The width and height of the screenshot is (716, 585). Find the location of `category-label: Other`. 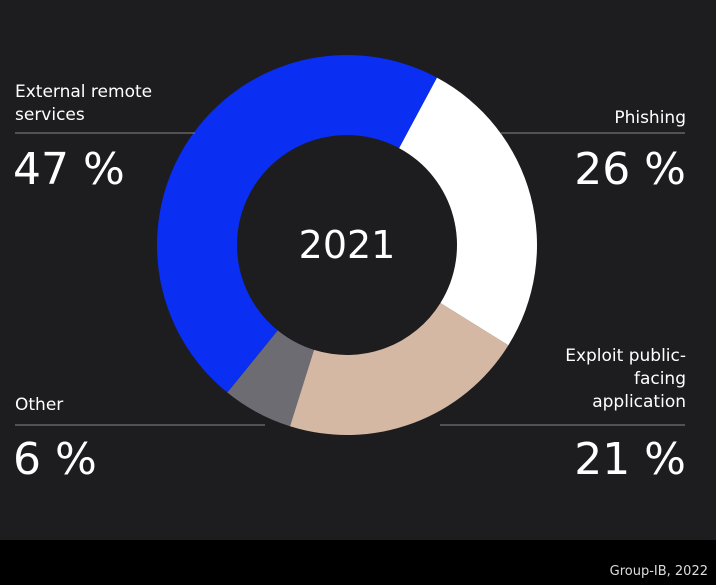

category-label: Other is located at coordinates (39, 405).